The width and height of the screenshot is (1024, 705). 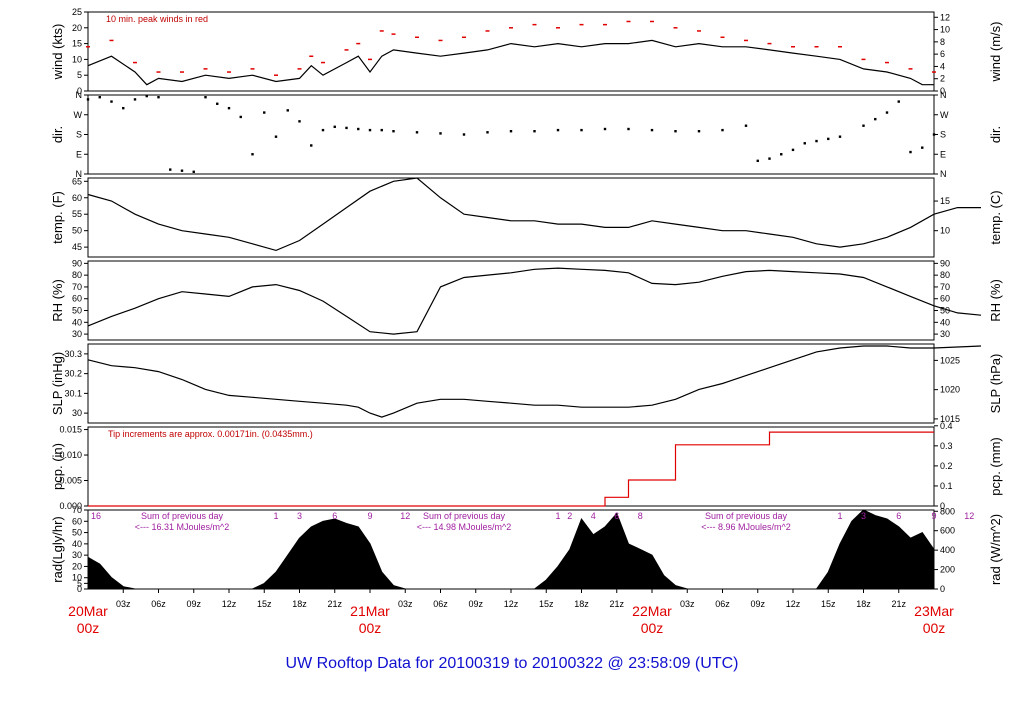 What do you see at coordinates (77, 275) in the screenshot?
I see `rh-left-tick-label: 80` at bounding box center [77, 275].